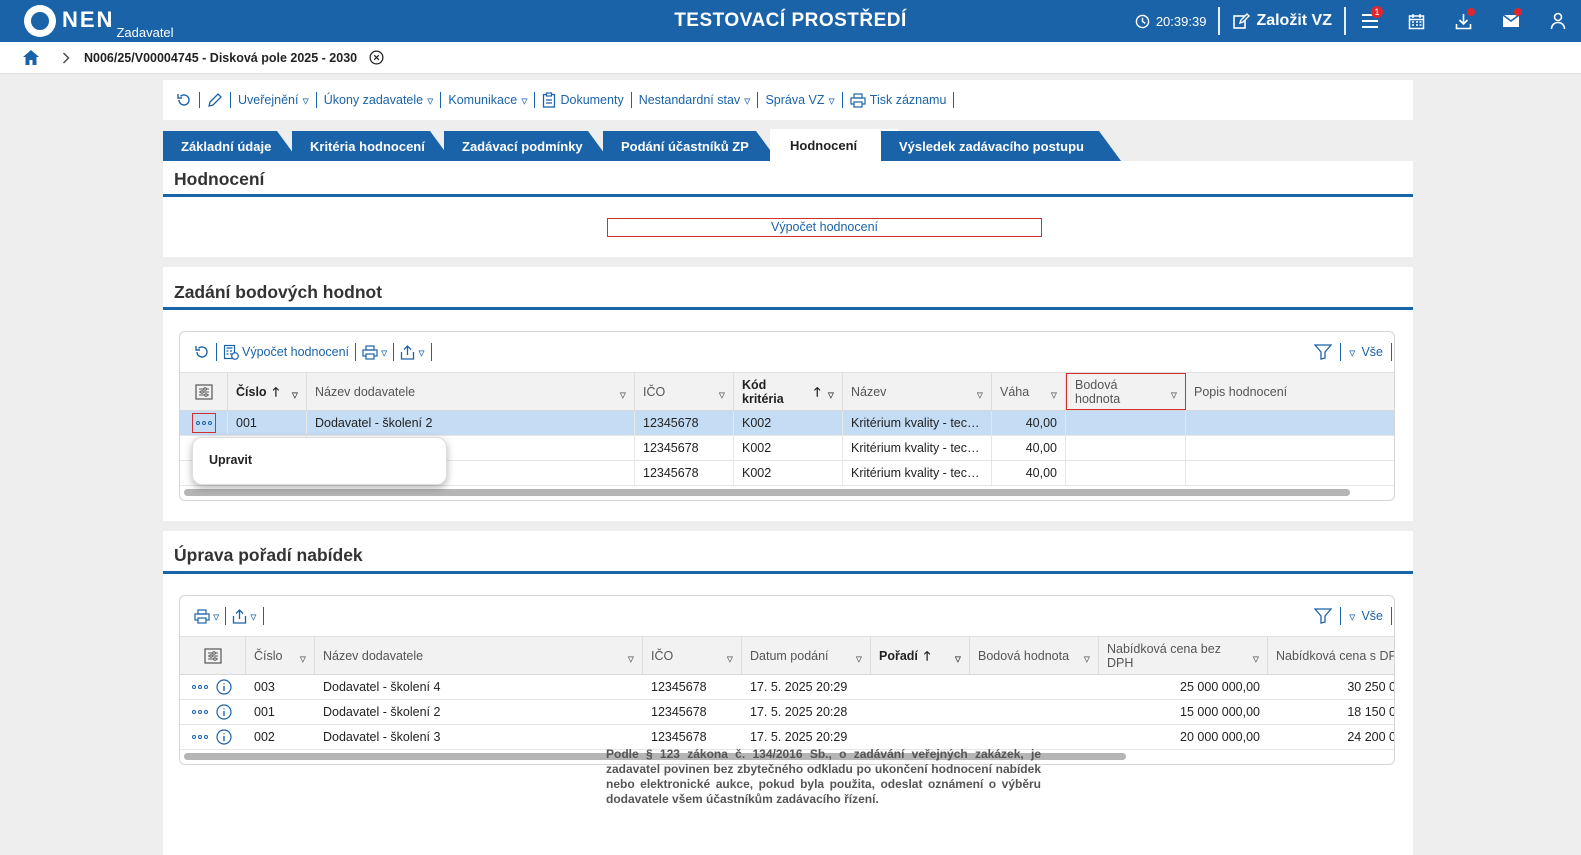 This screenshot has height=855, width=1581. Describe the element at coordinates (372, 146) in the screenshot. I see `tab-kriteria-hodnoceni: Kritéria hodnocení` at that location.